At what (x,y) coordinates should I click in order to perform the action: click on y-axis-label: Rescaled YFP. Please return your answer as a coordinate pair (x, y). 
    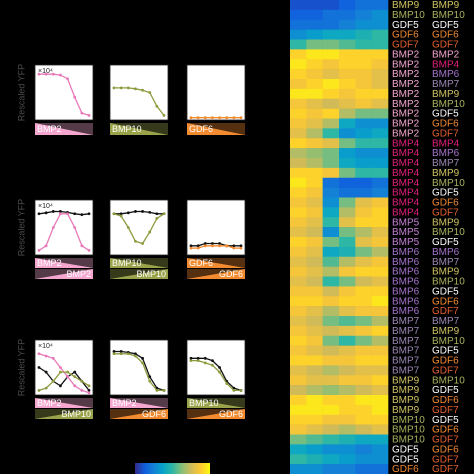
    Looking at the image, I should click on (21, 367).